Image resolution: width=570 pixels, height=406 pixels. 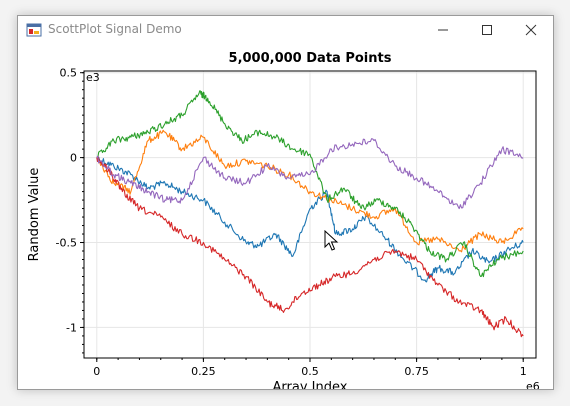 I want to click on y-tick-label: -1, so click(x=71, y=327).